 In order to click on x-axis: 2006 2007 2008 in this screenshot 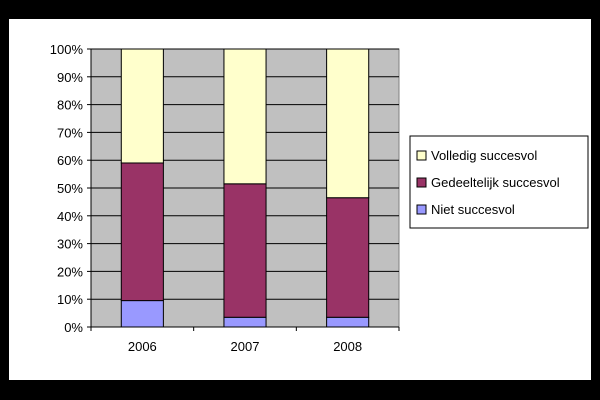, I will do `click(245, 340)`.